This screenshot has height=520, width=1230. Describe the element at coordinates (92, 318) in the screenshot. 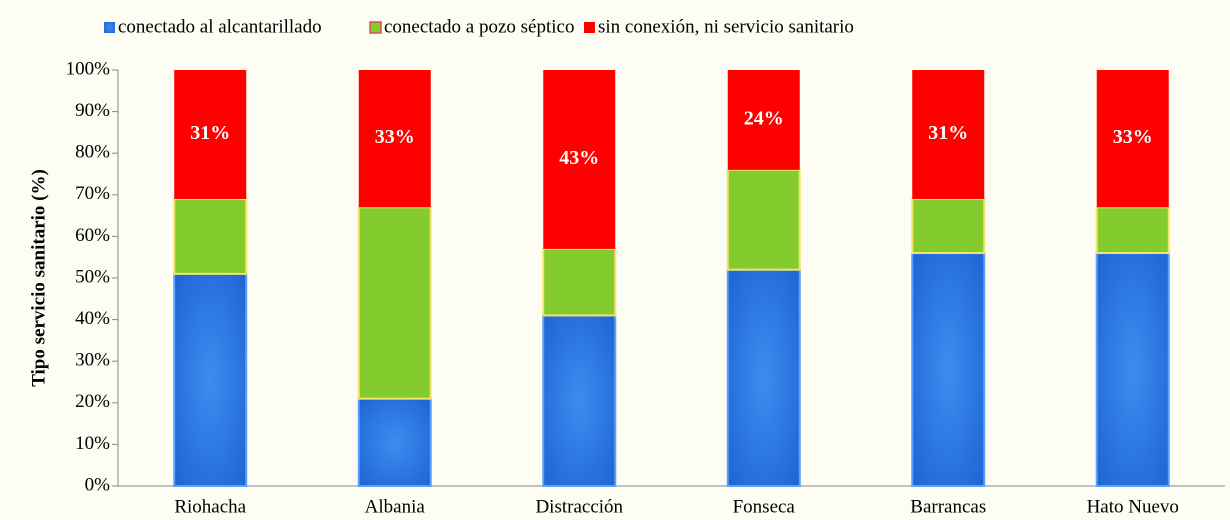

I see `y-tick-label: 40%` at that location.